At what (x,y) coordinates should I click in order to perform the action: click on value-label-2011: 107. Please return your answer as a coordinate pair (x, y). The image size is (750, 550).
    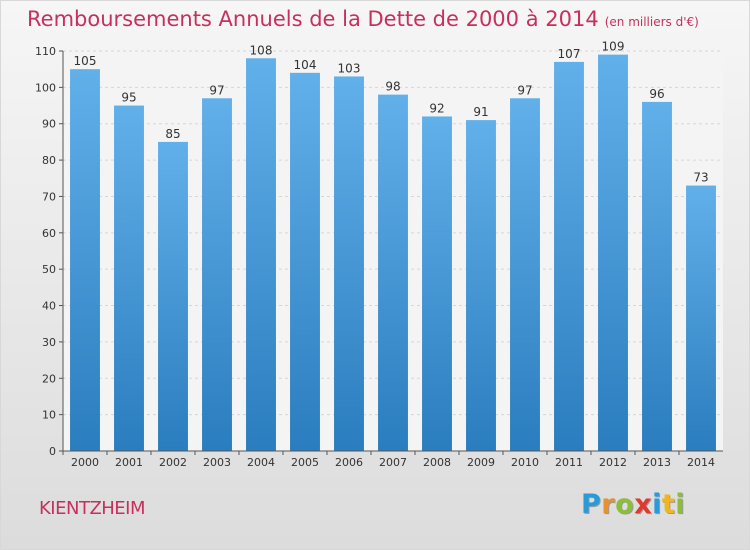
    Looking at the image, I should click on (569, 54).